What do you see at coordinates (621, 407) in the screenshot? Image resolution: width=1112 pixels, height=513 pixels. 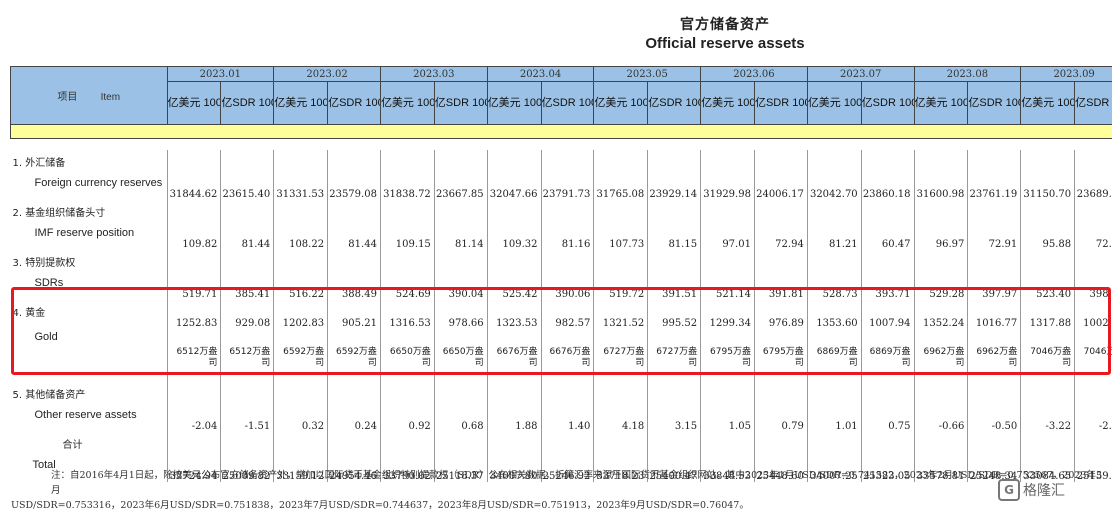 I see `value-cell: 4.18` at bounding box center [621, 407].